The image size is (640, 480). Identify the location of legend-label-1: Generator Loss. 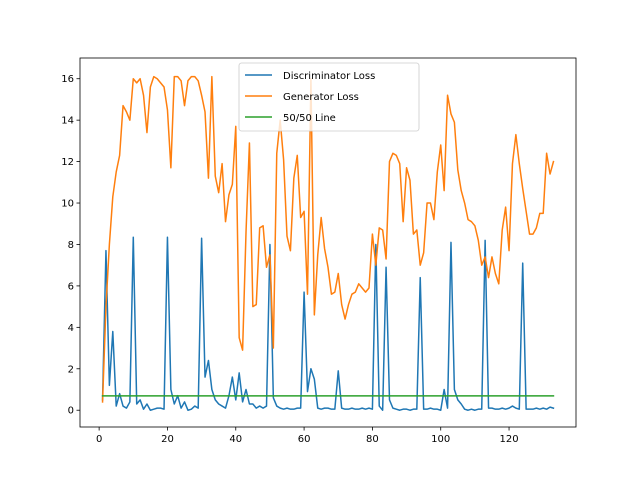
(321, 97).